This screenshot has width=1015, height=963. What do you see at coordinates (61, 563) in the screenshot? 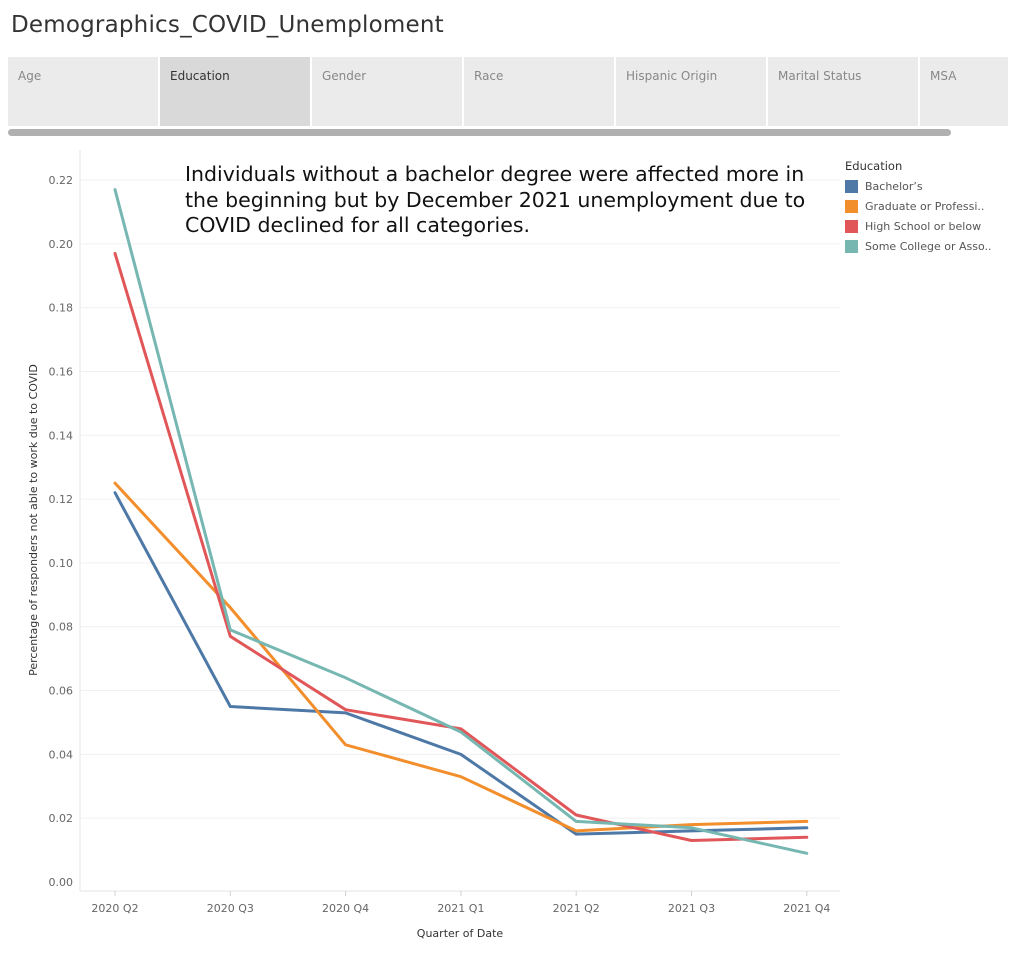
I see `y-tick-label: 0.10` at bounding box center [61, 563].